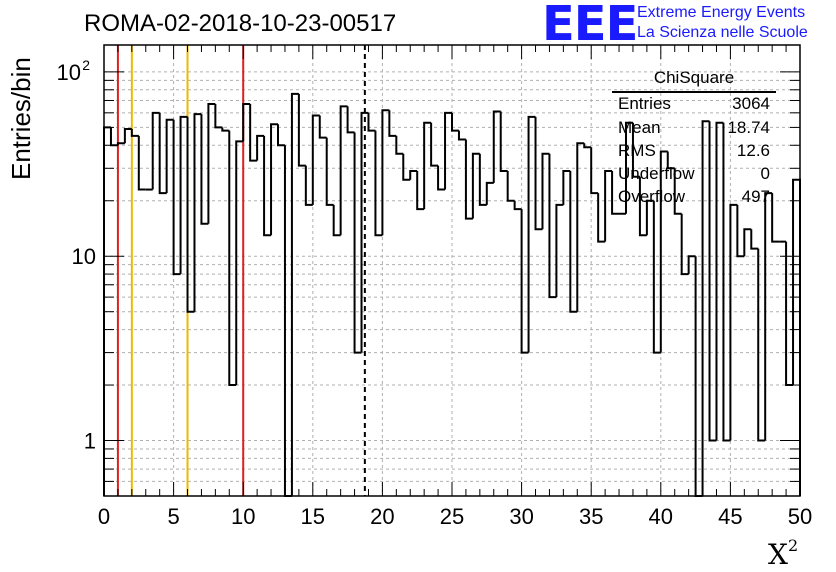 This screenshot has width=836, height=572. Describe the element at coordinates (783, 553) in the screenshot. I see `x-axis-label: X2` at that location.